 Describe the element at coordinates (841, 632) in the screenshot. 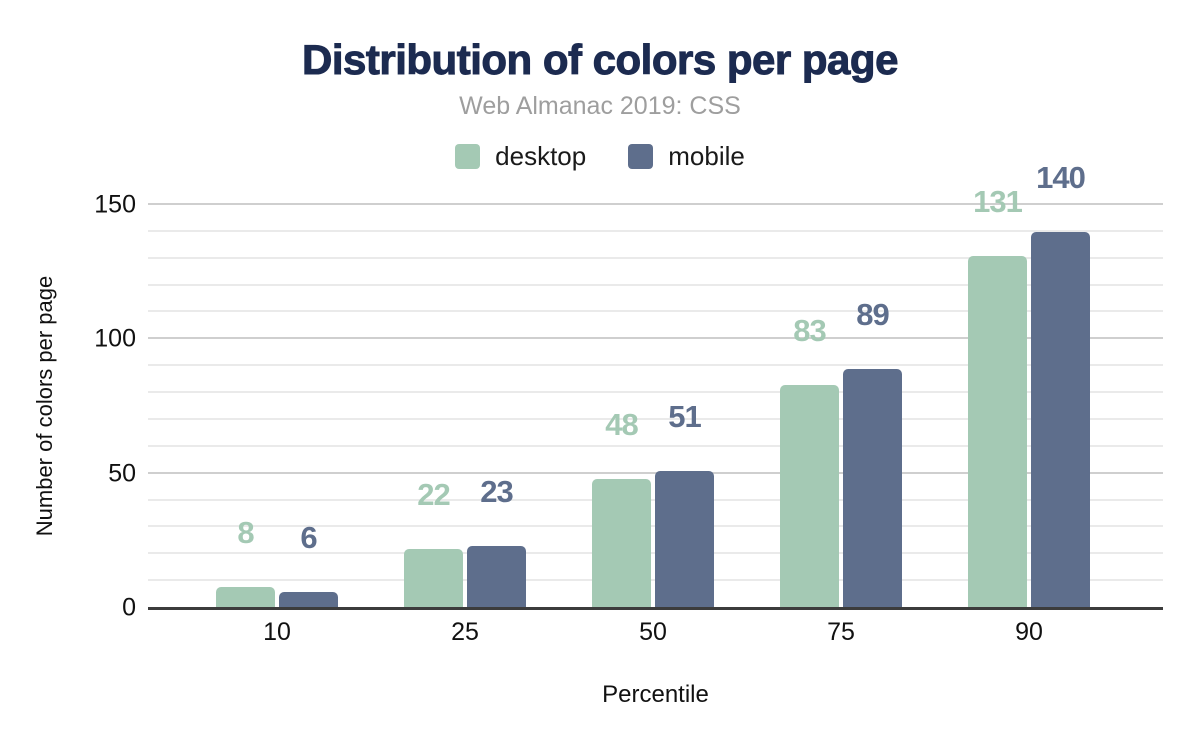

I see `x-tick-label: 75` at that location.